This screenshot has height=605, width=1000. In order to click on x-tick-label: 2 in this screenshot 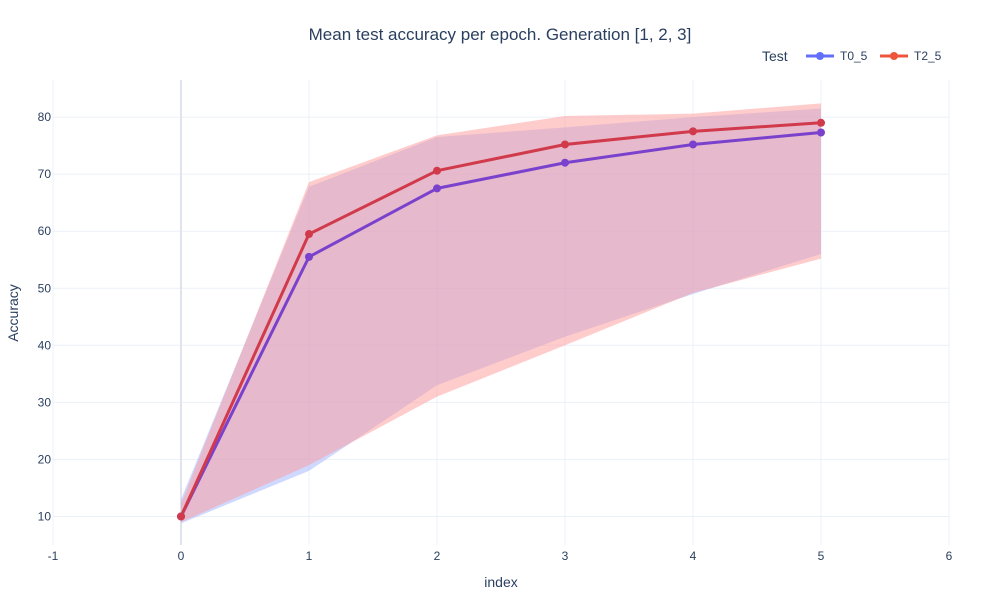, I will do `click(437, 556)`.